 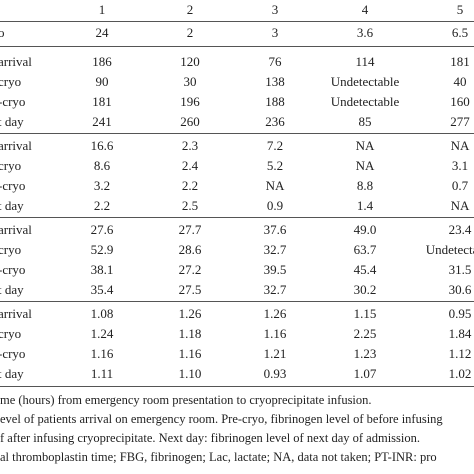 I want to click on table-cell: 40, so click(x=460, y=81).